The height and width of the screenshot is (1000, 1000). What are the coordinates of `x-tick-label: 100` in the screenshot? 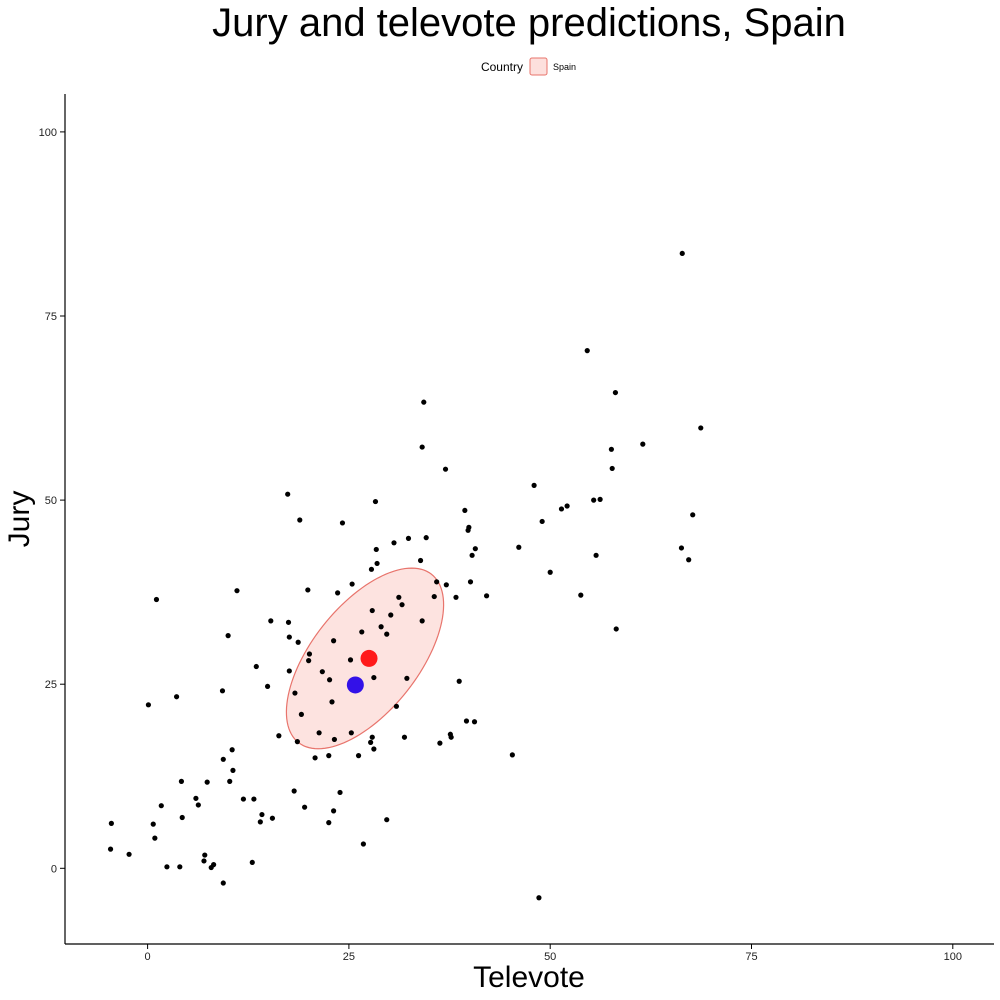 It's located at (953, 957).